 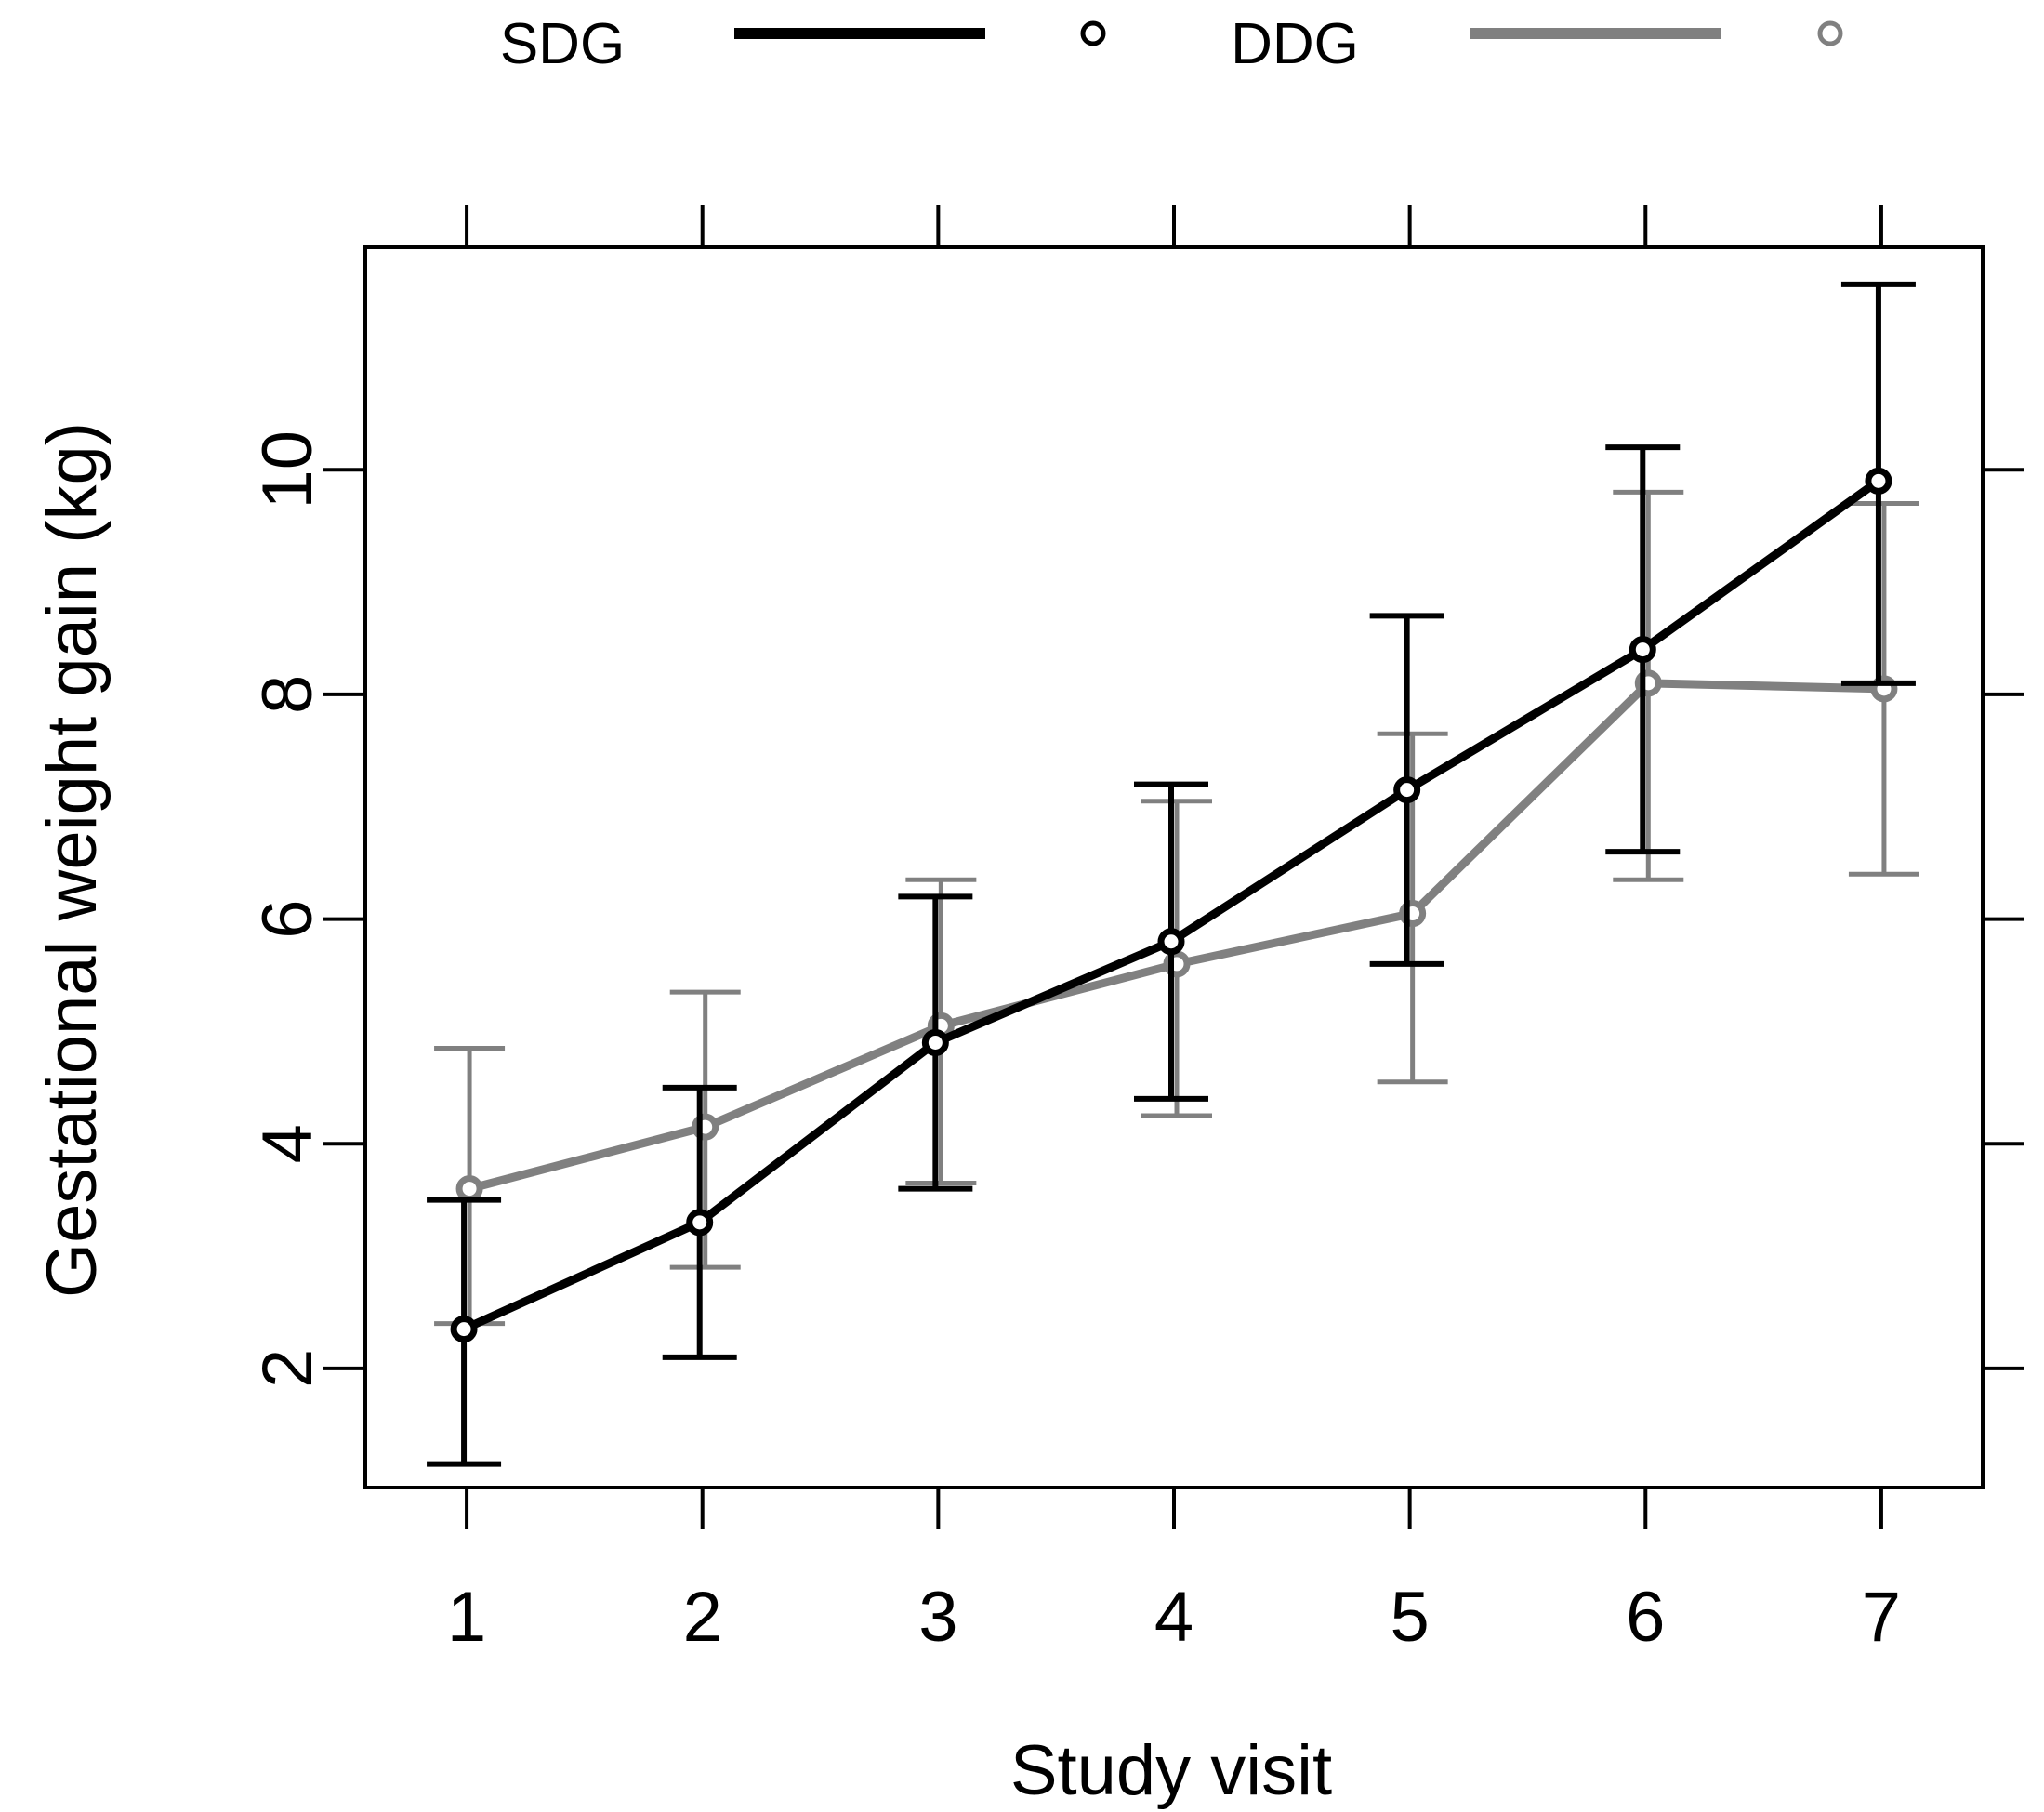 What do you see at coordinates (1410, 1617) in the screenshot?
I see `x-tick-label-5: 5` at bounding box center [1410, 1617].